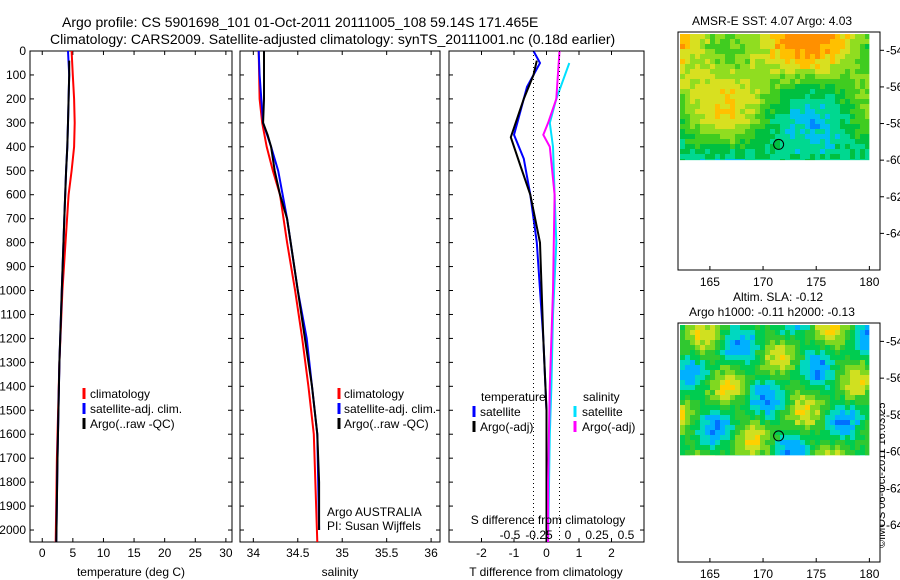  What do you see at coordinates (13, 291) in the screenshot?
I see `temperature-ytick-label: 1000` at bounding box center [13, 291].